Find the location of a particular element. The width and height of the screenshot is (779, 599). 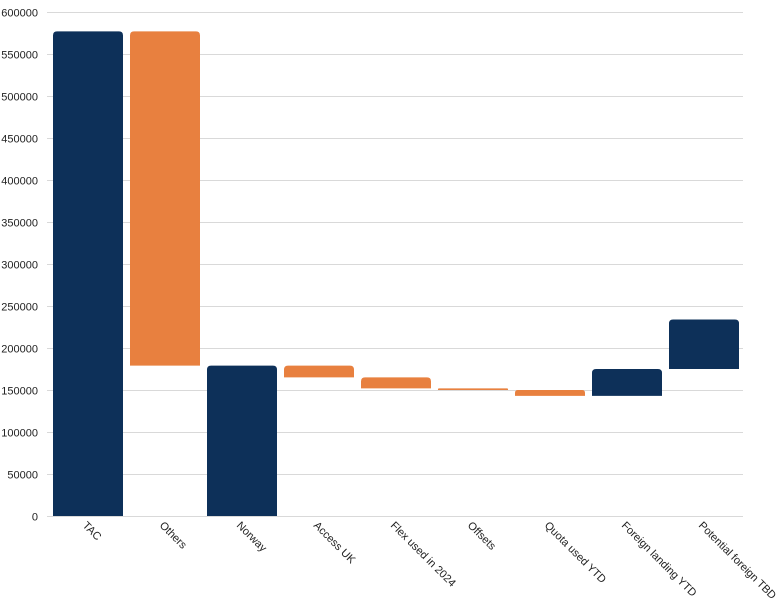

x-category-label: Quota used YTD is located at coordinates (575, 553).